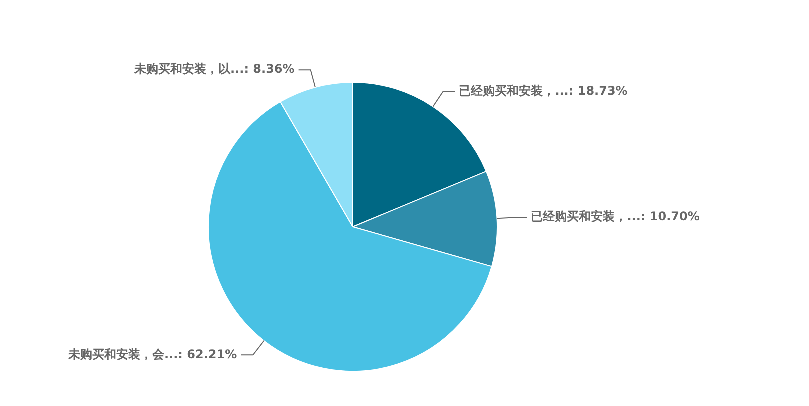 This screenshot has height=406, width=809. I want to click on slice-label: 已经购买和安装，...: 18.73%, so click(543, 91).